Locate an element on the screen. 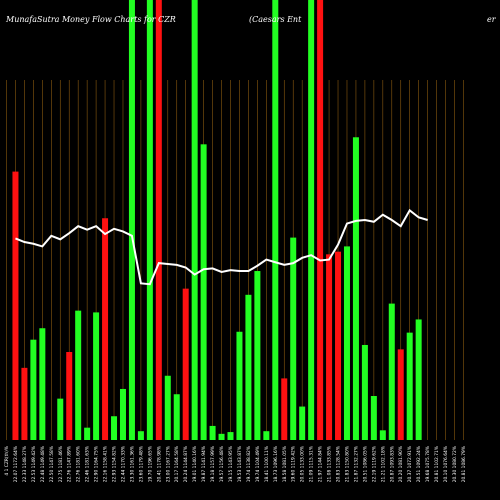 This screenshot has height=500, width=500. x-tick-label: 20.30 1080.72% is located at coordinates (455, 464).